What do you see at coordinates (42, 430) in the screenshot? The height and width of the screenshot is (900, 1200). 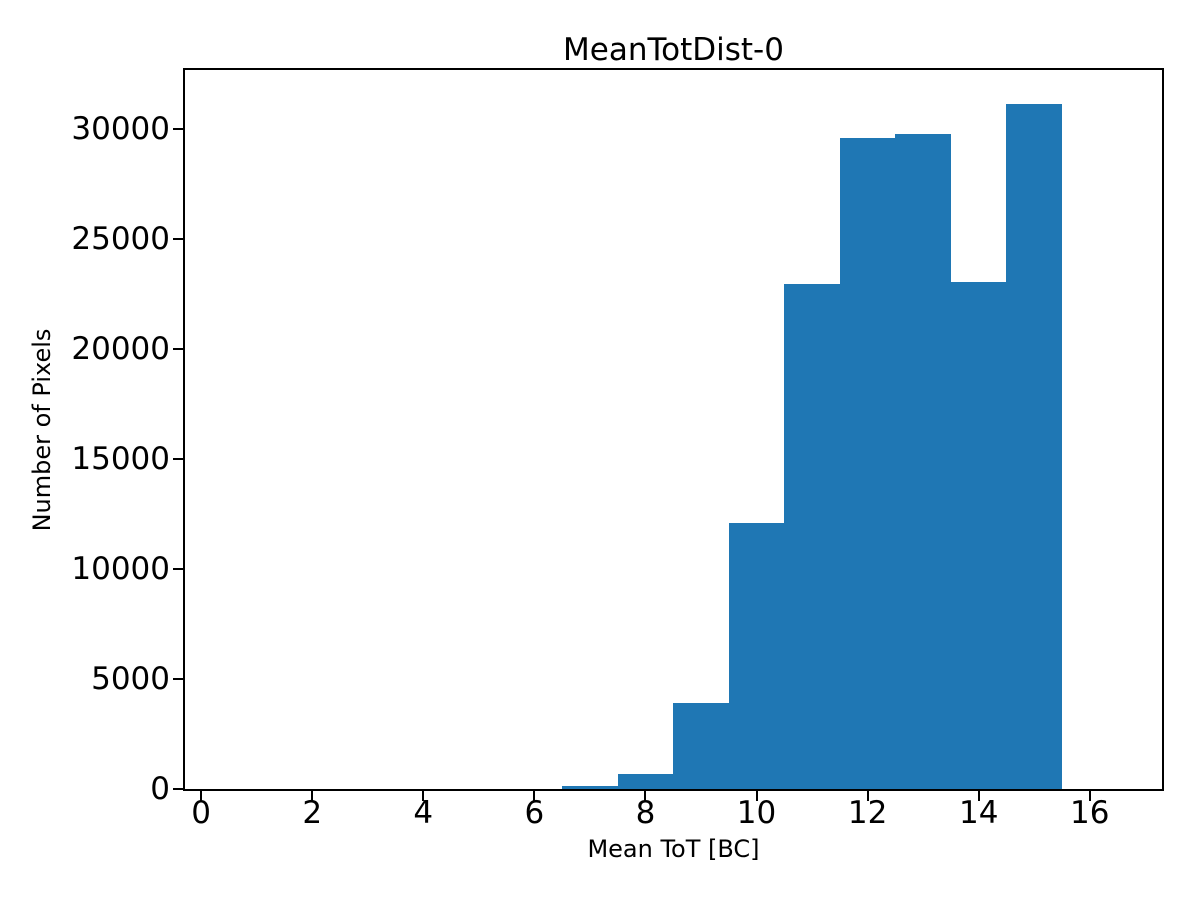 I see `y-axis-label: Number of Pixels` at bounding box center [42, 430].